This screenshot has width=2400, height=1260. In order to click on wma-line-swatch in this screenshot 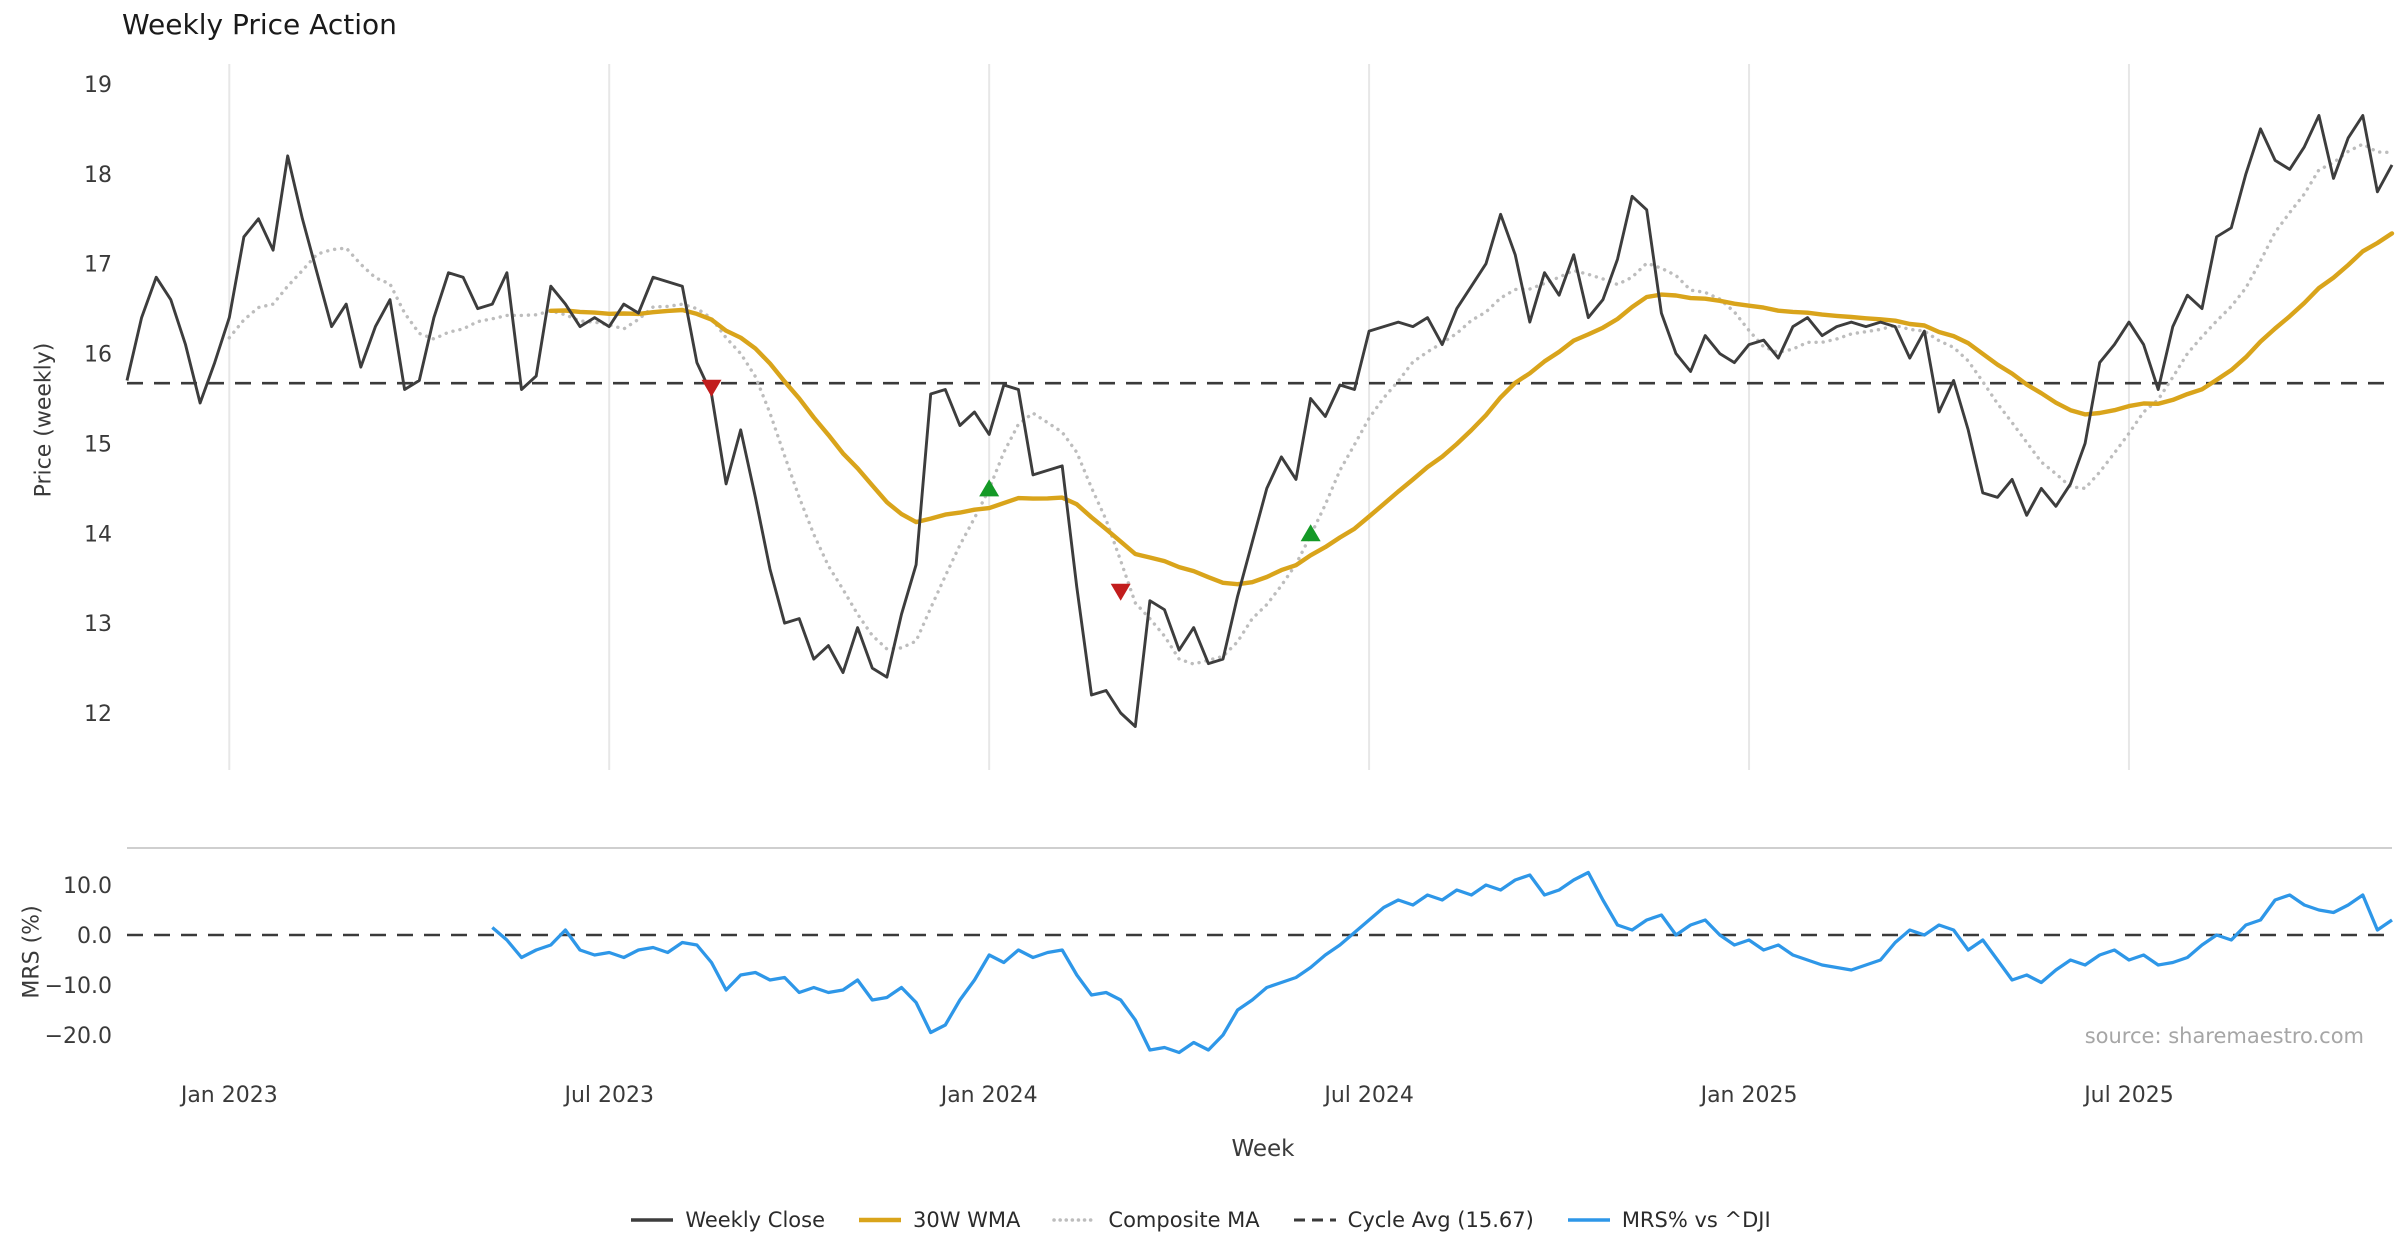, I will do `click(880, 1220)`.